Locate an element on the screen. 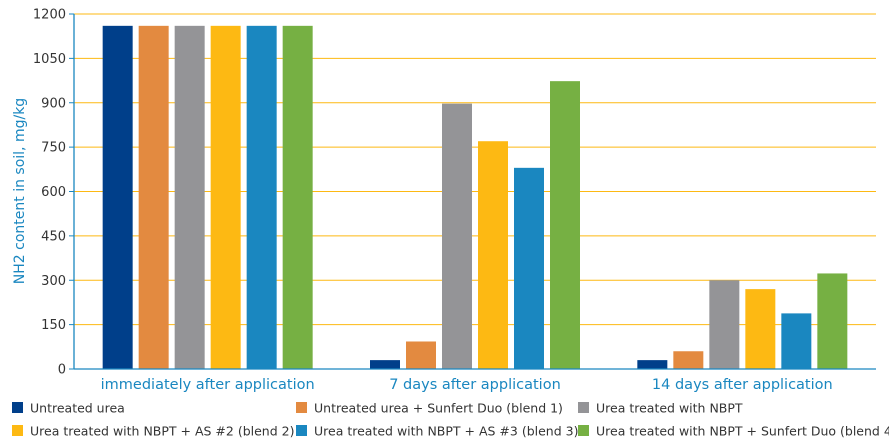 The image size is (889, 446). legend-label: Urea treated with NBPT + AS #3 (blend 3) is located at coordinates (446, 431).